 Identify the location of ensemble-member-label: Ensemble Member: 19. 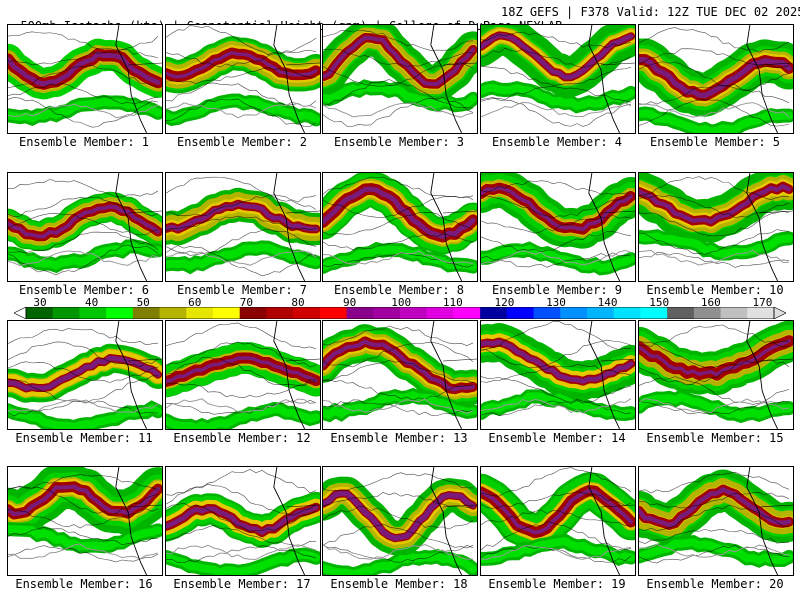
(557, 584).